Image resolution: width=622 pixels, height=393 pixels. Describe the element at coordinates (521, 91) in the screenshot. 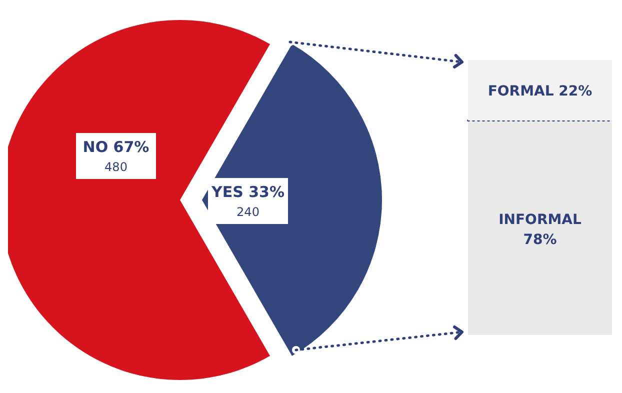

I see `series-label: FORMAL` at that location.